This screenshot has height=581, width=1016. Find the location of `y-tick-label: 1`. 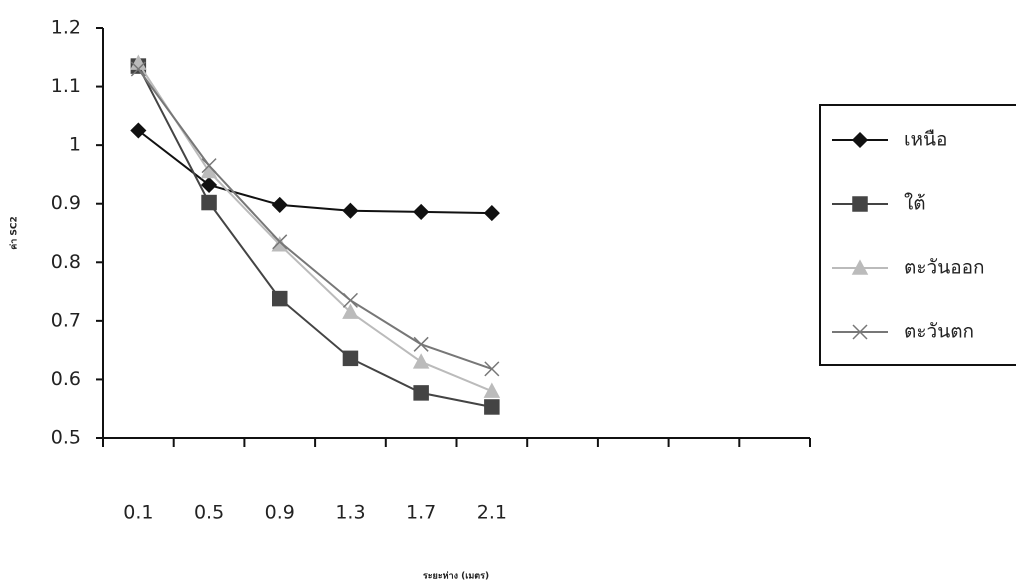

y-tick-label: 1 is located at coordinates (75, 145).